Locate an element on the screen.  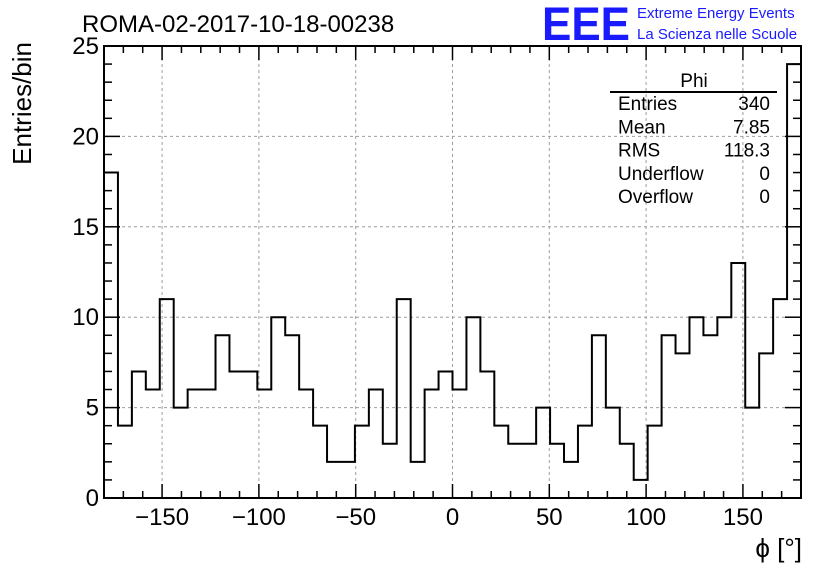
stats-row-label: Overflow is located at coordinates (655, 197).